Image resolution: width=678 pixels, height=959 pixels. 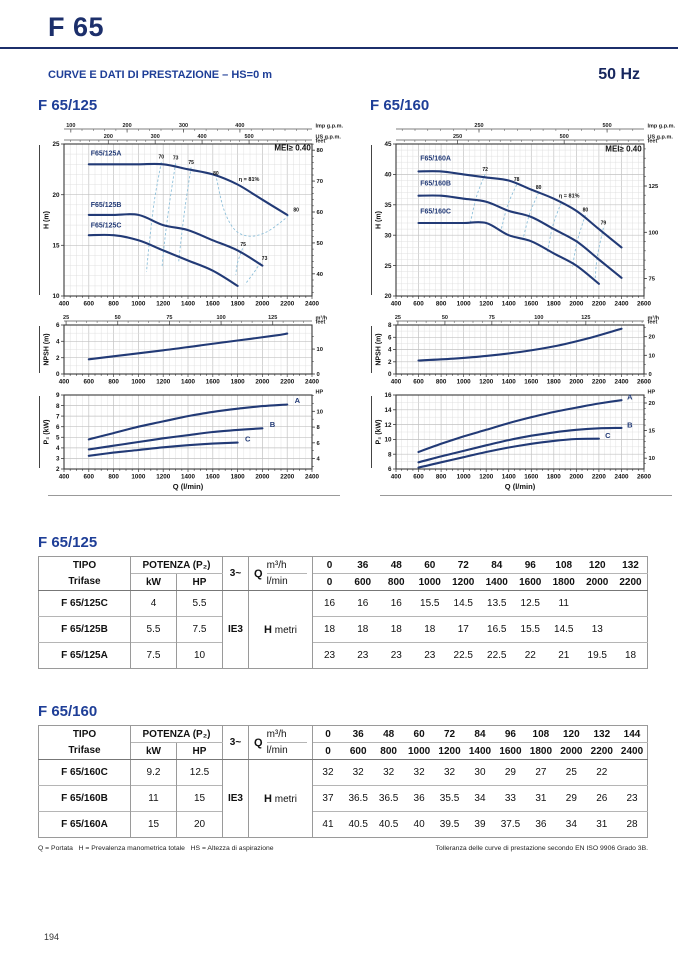 I want to click on chart-group-title: F 65/125, so click(x=68, y=105).